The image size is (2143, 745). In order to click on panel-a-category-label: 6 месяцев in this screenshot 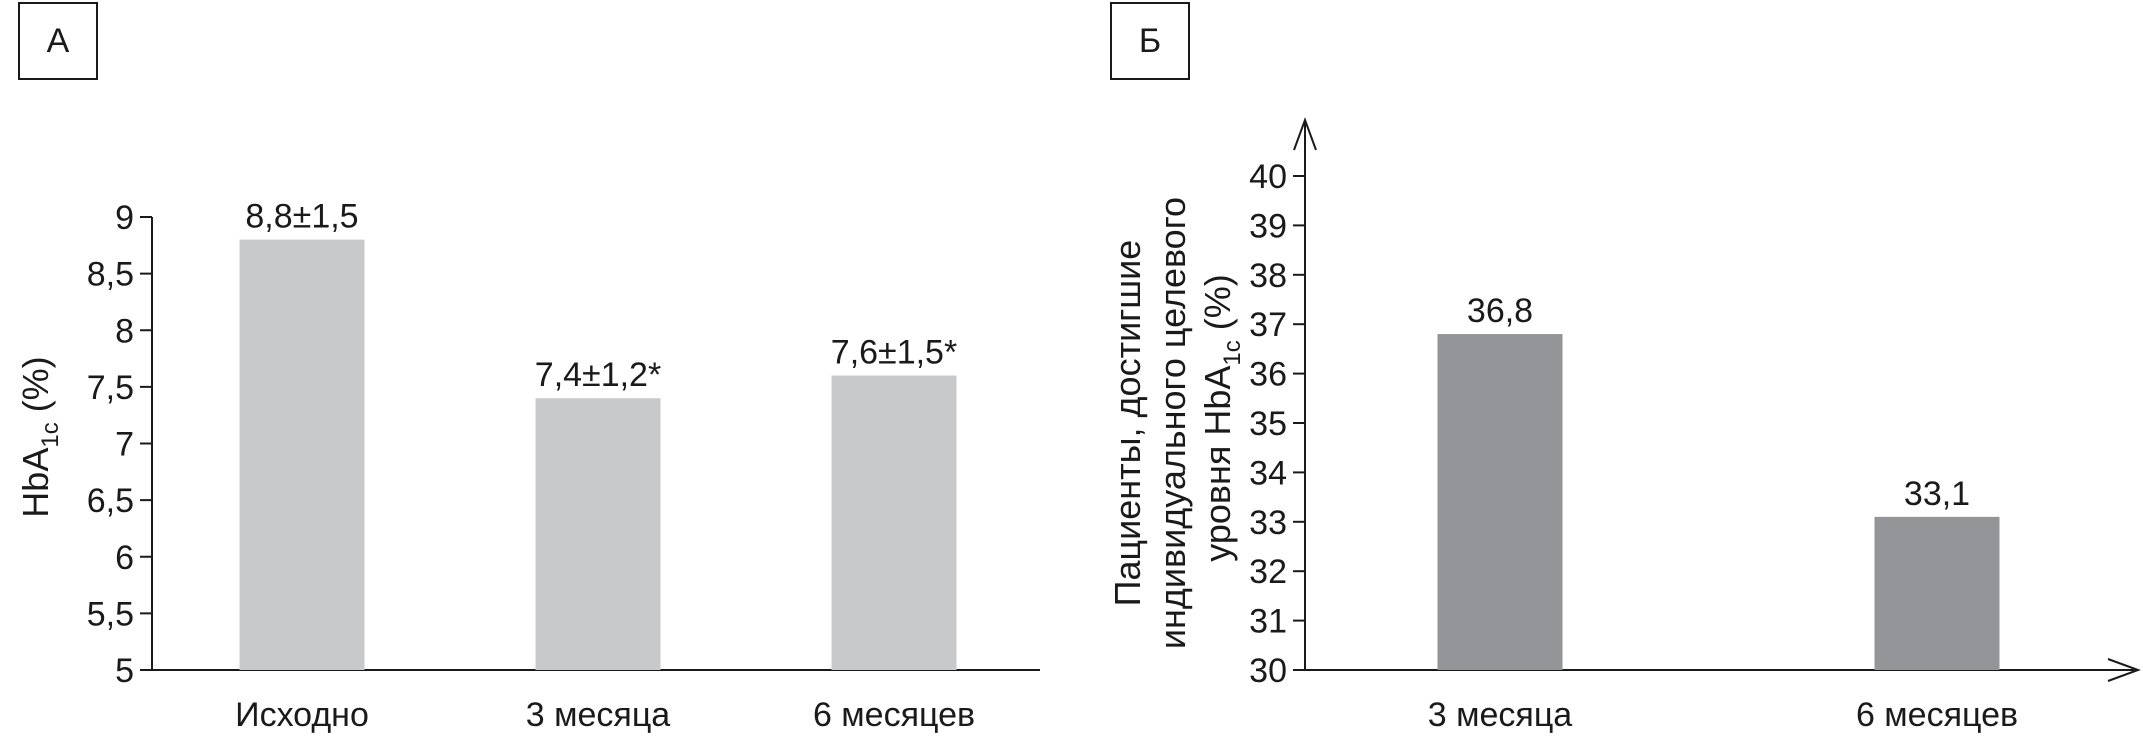, I will do `click(894, 715)`.